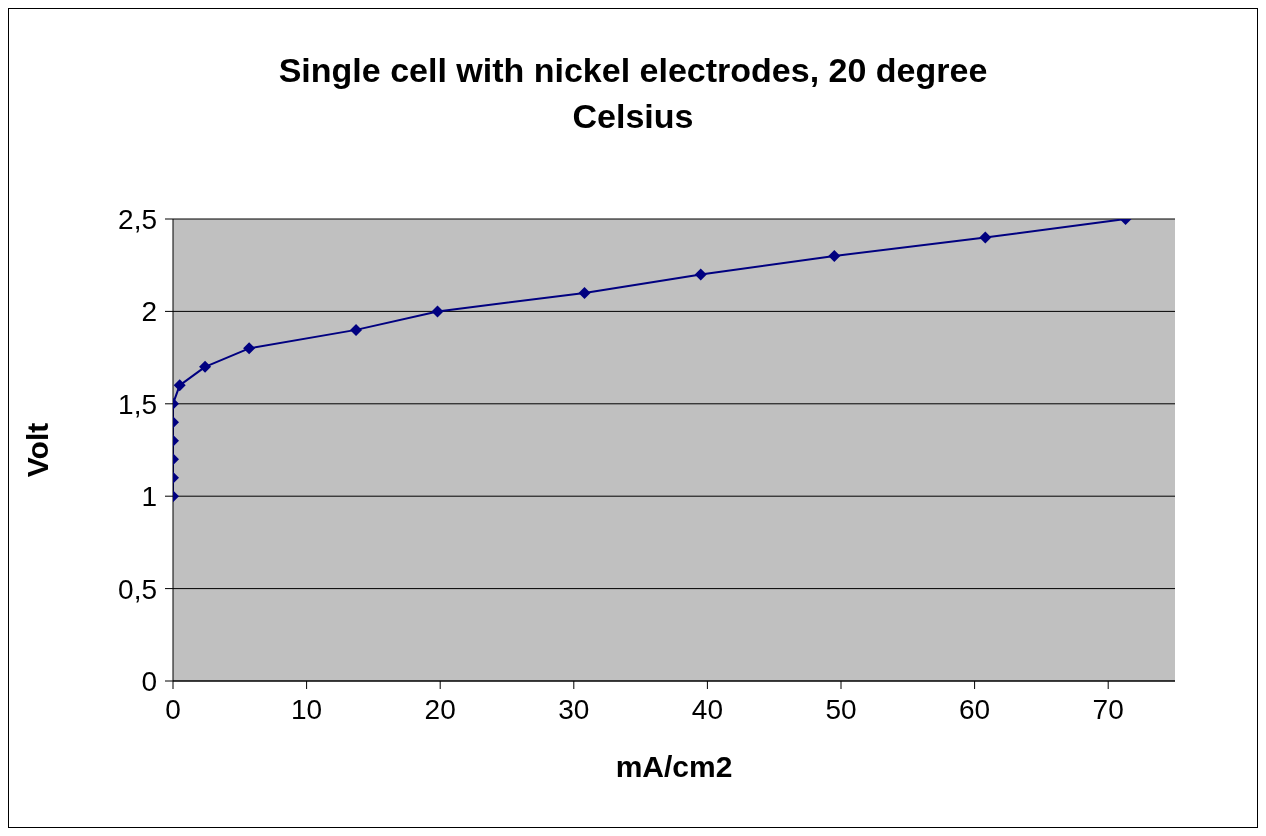  Describe the element at coordinates (633, 93) in the screenshot. I see `chart-title: Single cell with nickel electrodes, 20 degree Celsius` at that location.